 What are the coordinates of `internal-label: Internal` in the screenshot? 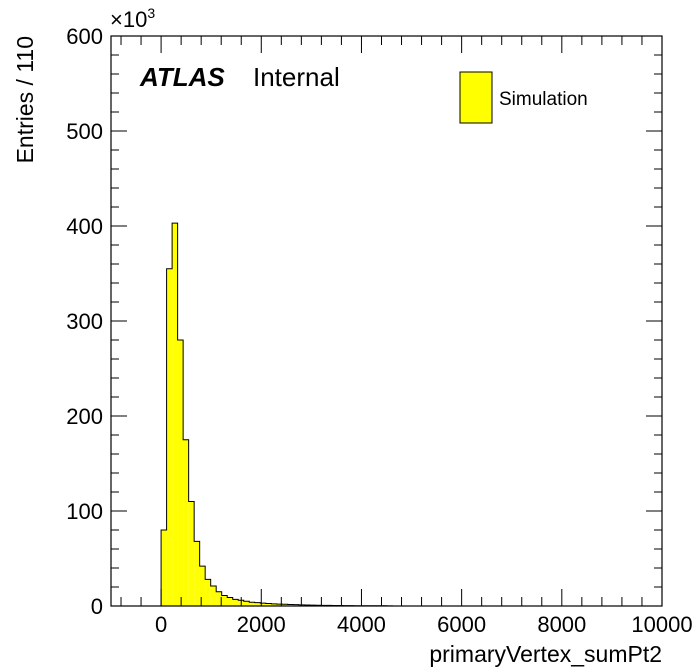 It's located at (296, 77).